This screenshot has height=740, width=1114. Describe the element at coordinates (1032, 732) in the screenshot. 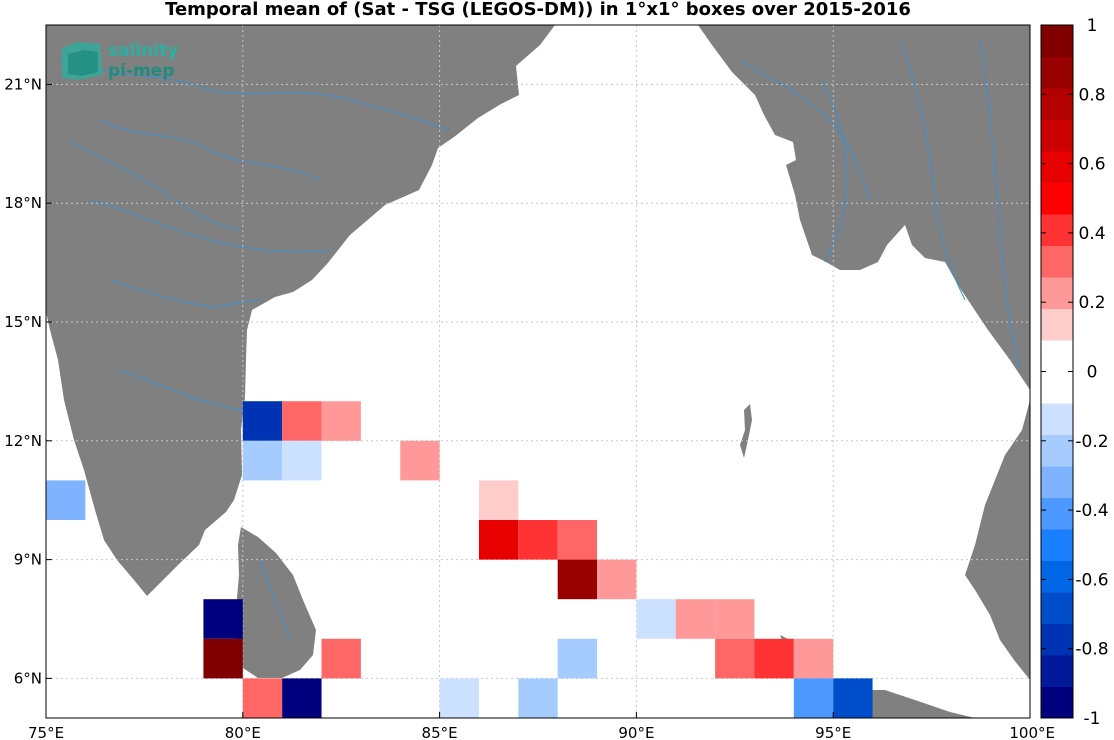

I see `x-tick-label: 100°E` at that location.